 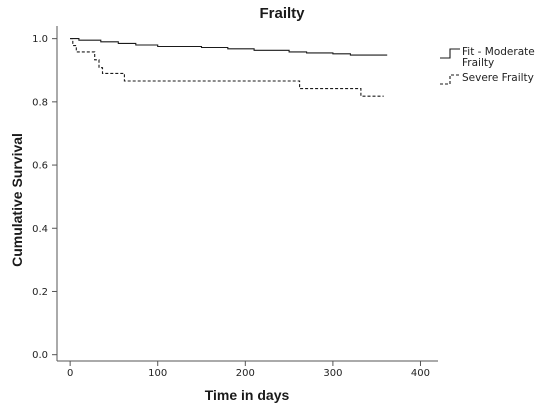 I want to click on y-tick-label: 0.6, so click(x=40, y=166).